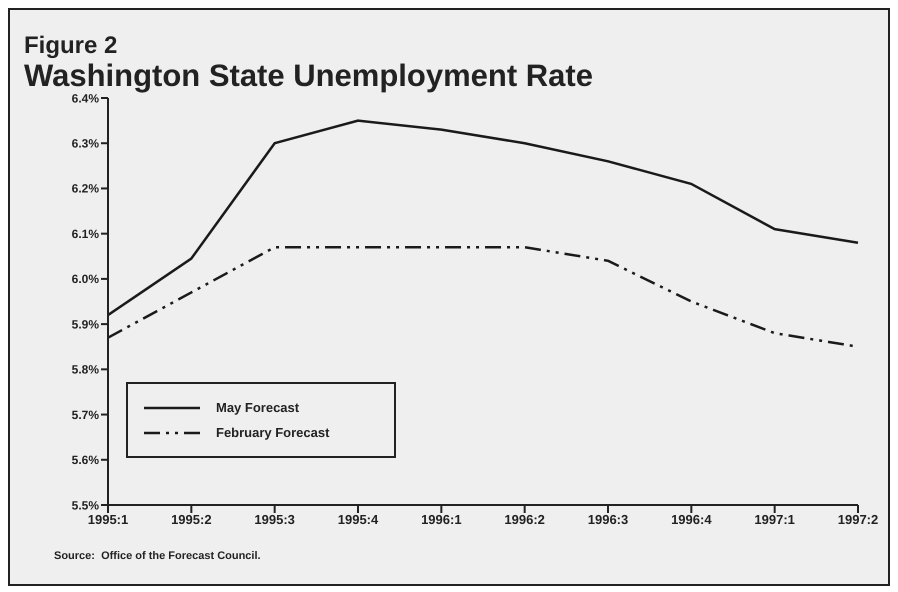 This screenshot has height=592, width=898. Describe the element at coordinates (86, 415) in the screenshot. I see `y-tick-label: 5.7%` at that location.